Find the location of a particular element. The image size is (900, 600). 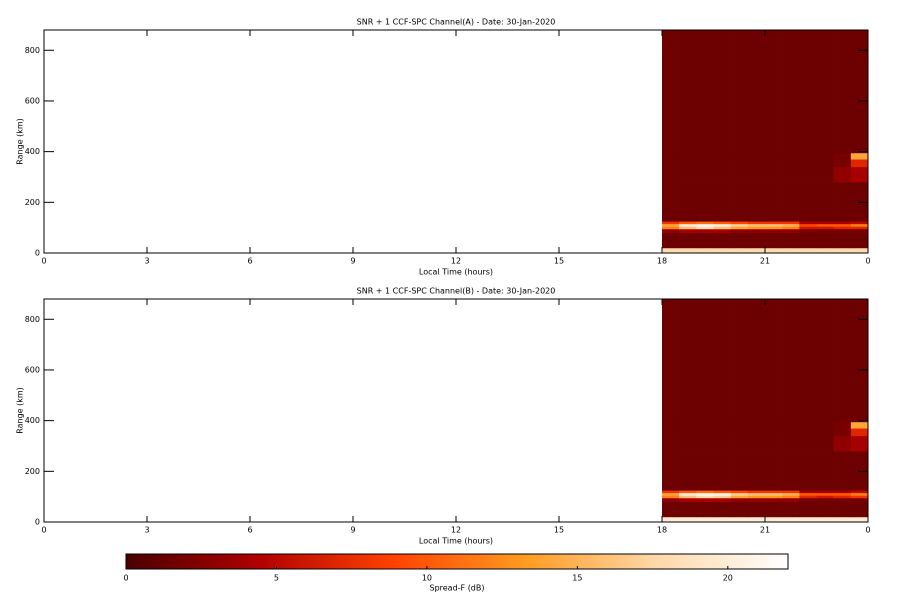

colorbar-tick-label: 15 is located at coordinates (577, 578).